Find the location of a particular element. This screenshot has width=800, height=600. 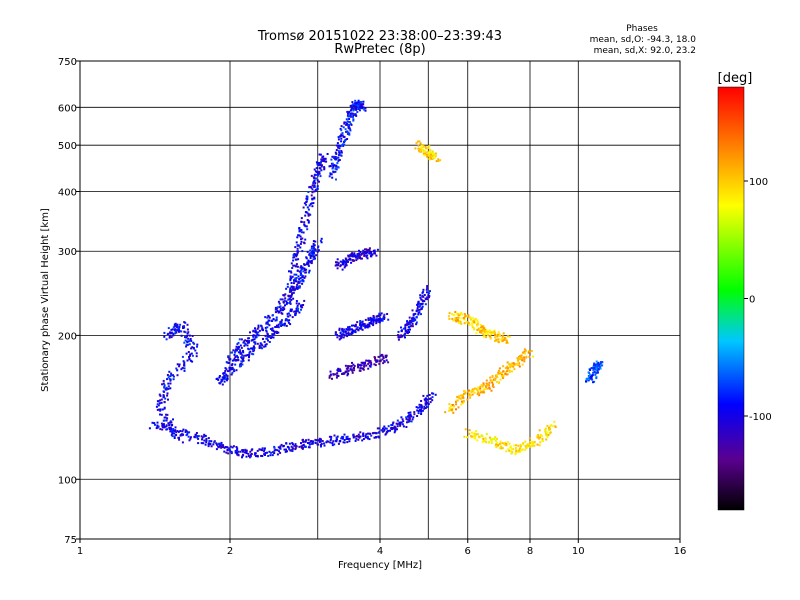

y-tick-label: 300 is located at coordinates (67, 252).